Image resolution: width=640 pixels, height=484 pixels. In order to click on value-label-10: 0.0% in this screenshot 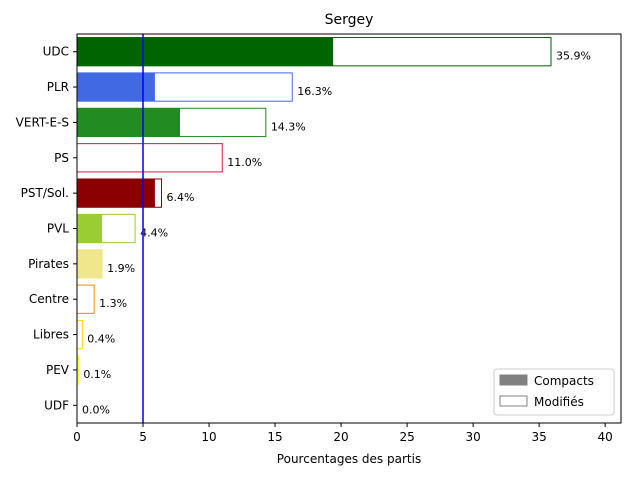, I will do `click(96, 409)`.